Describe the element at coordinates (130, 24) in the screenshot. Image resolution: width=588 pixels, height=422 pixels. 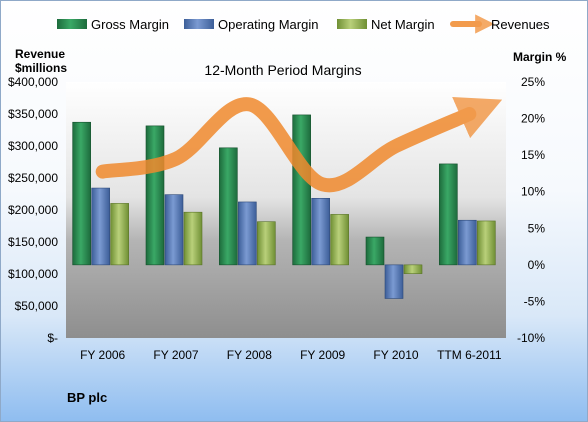
I see `legend-label-gross-margin: Gross Margin` at that location.